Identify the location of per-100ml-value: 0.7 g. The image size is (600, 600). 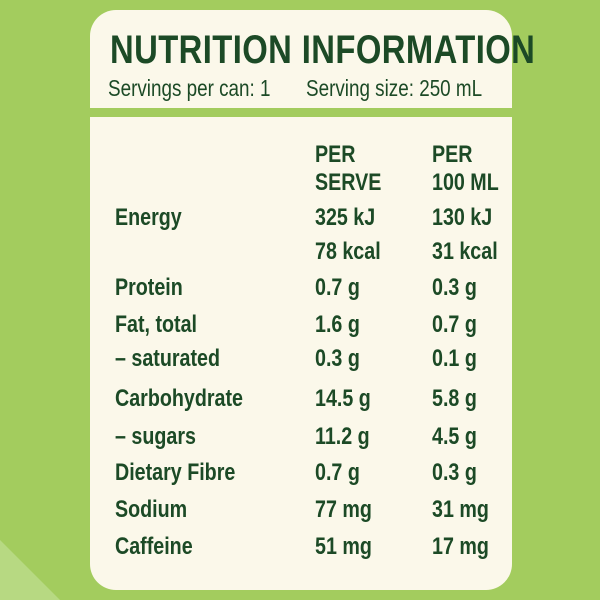
(454, 324).